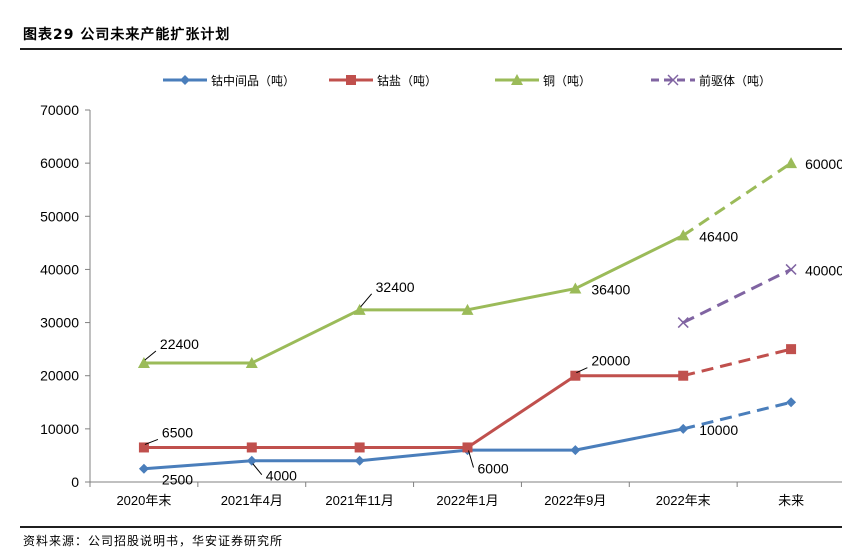  I want to click on y-tick-label: 40000, so click(59, 269).